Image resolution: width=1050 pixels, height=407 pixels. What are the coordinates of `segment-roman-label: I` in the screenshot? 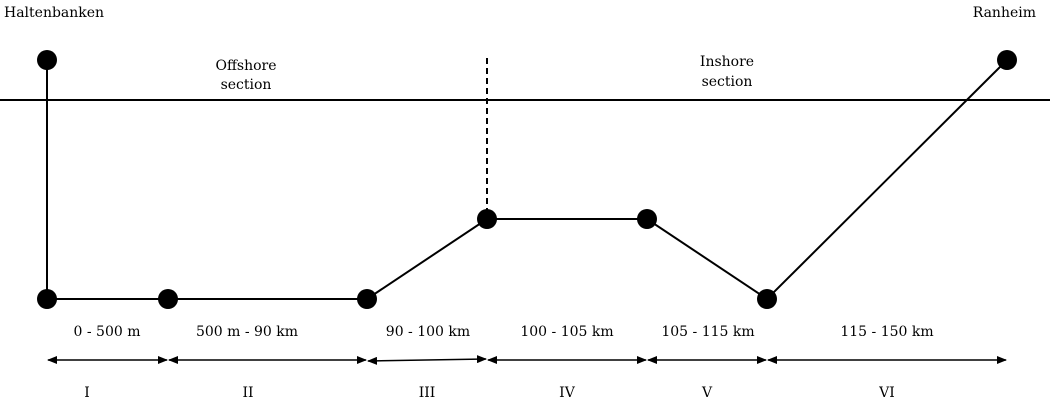 It's located at (87, 393).